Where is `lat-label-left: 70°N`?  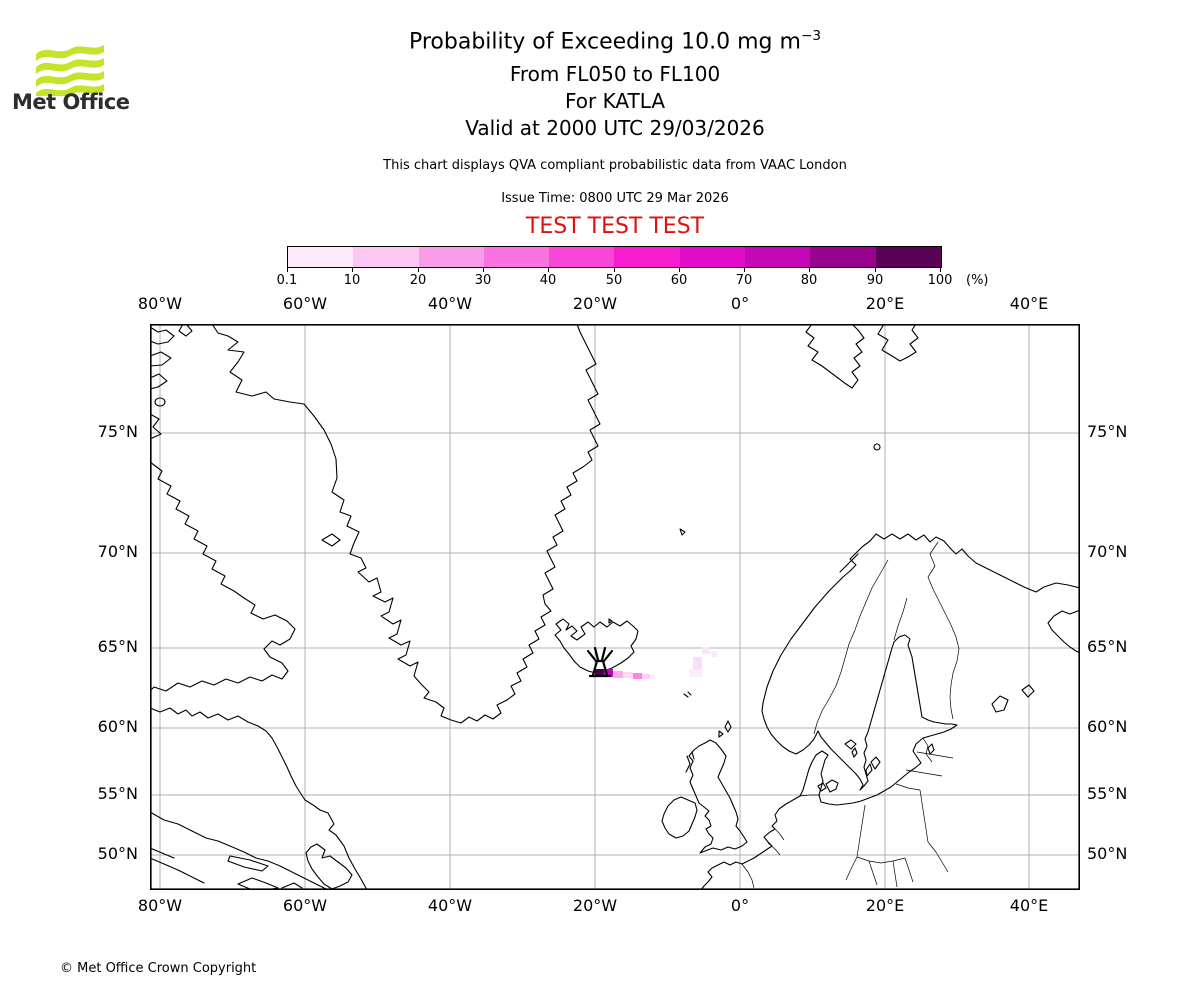
lat-label-left: 70°N is located at coordinates (117, 551).